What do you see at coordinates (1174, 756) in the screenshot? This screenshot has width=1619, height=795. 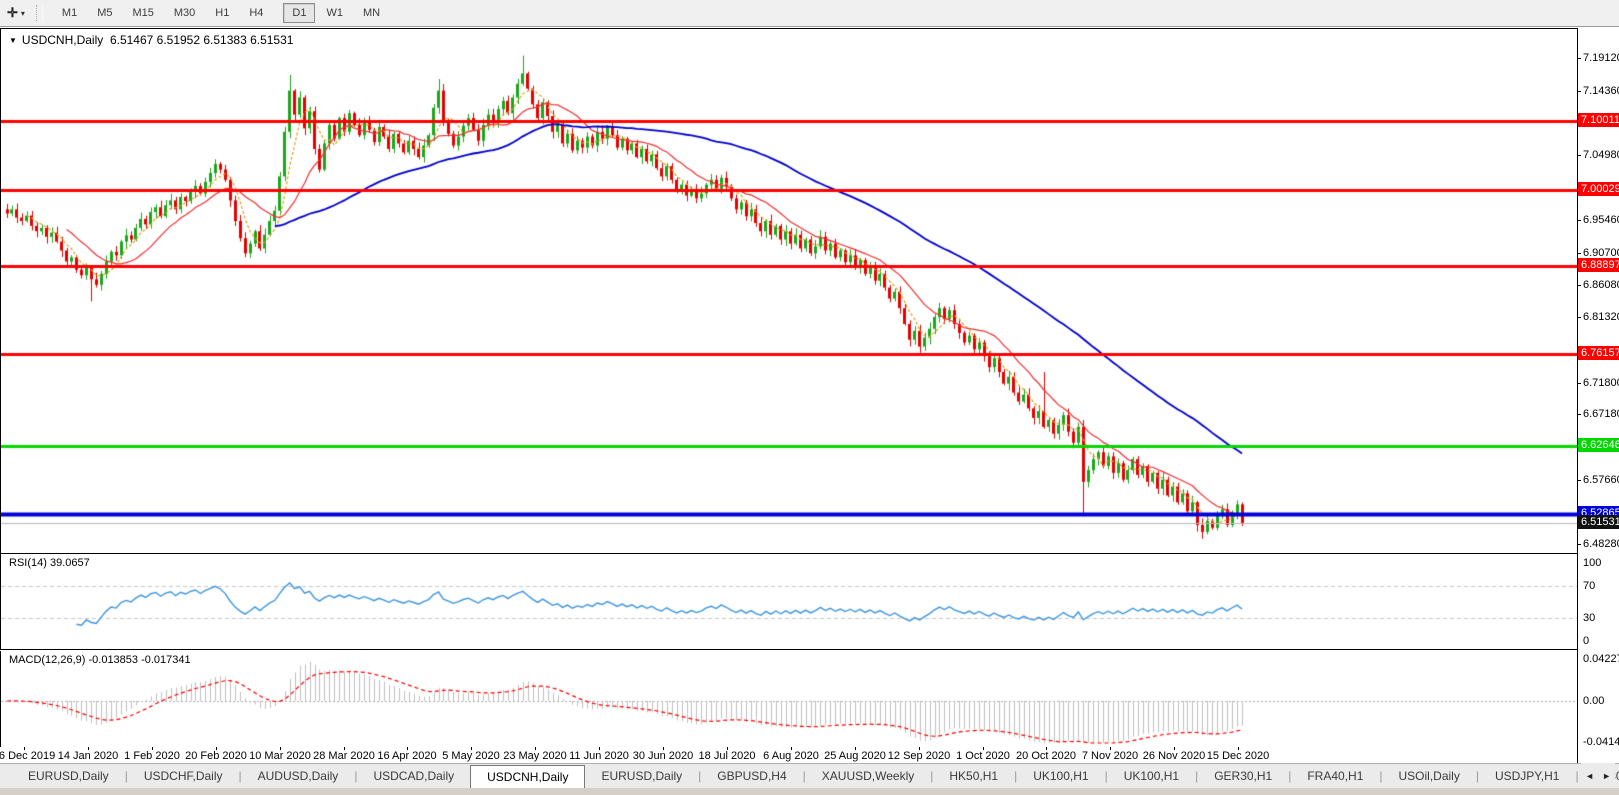 I see `date-label: 26 Nov 2020` at bounding box center [1174, 756].